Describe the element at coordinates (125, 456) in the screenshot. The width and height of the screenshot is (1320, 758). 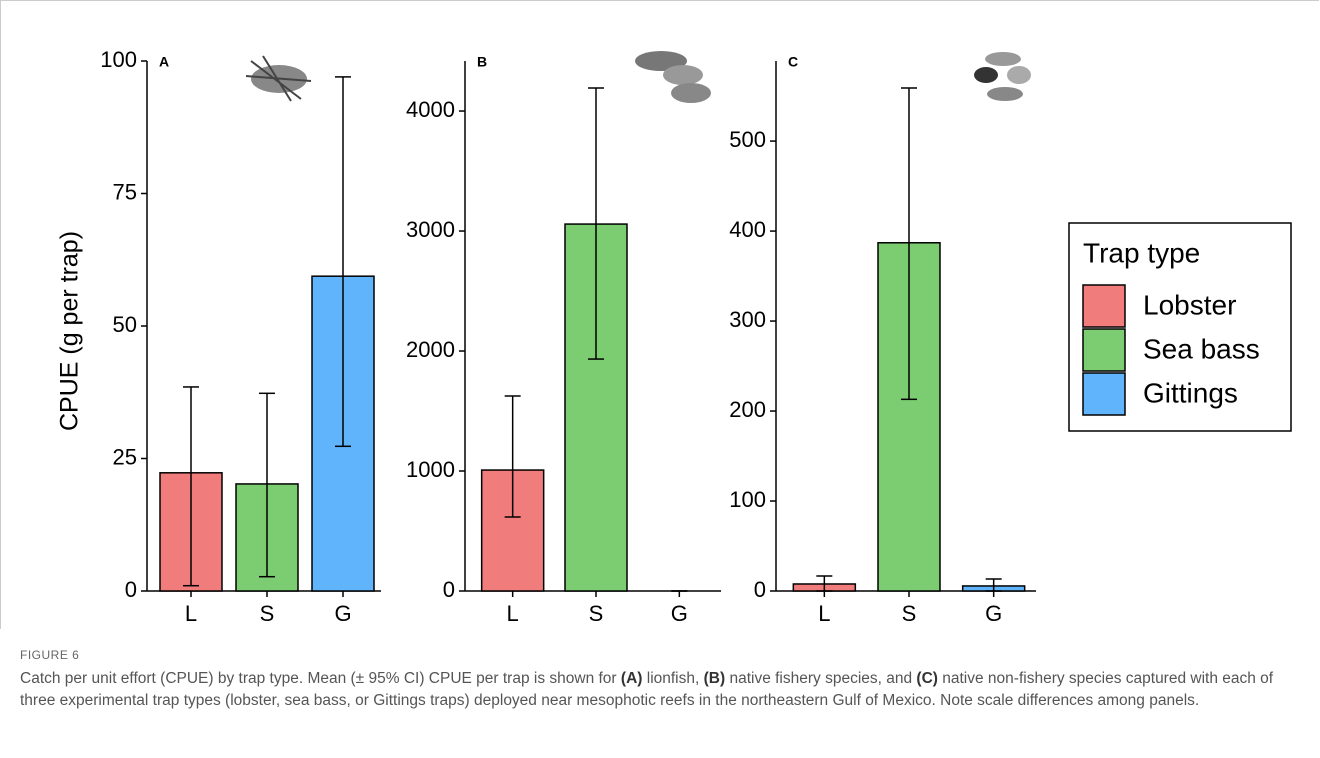
I see `y-tick-label: 25` at that location.